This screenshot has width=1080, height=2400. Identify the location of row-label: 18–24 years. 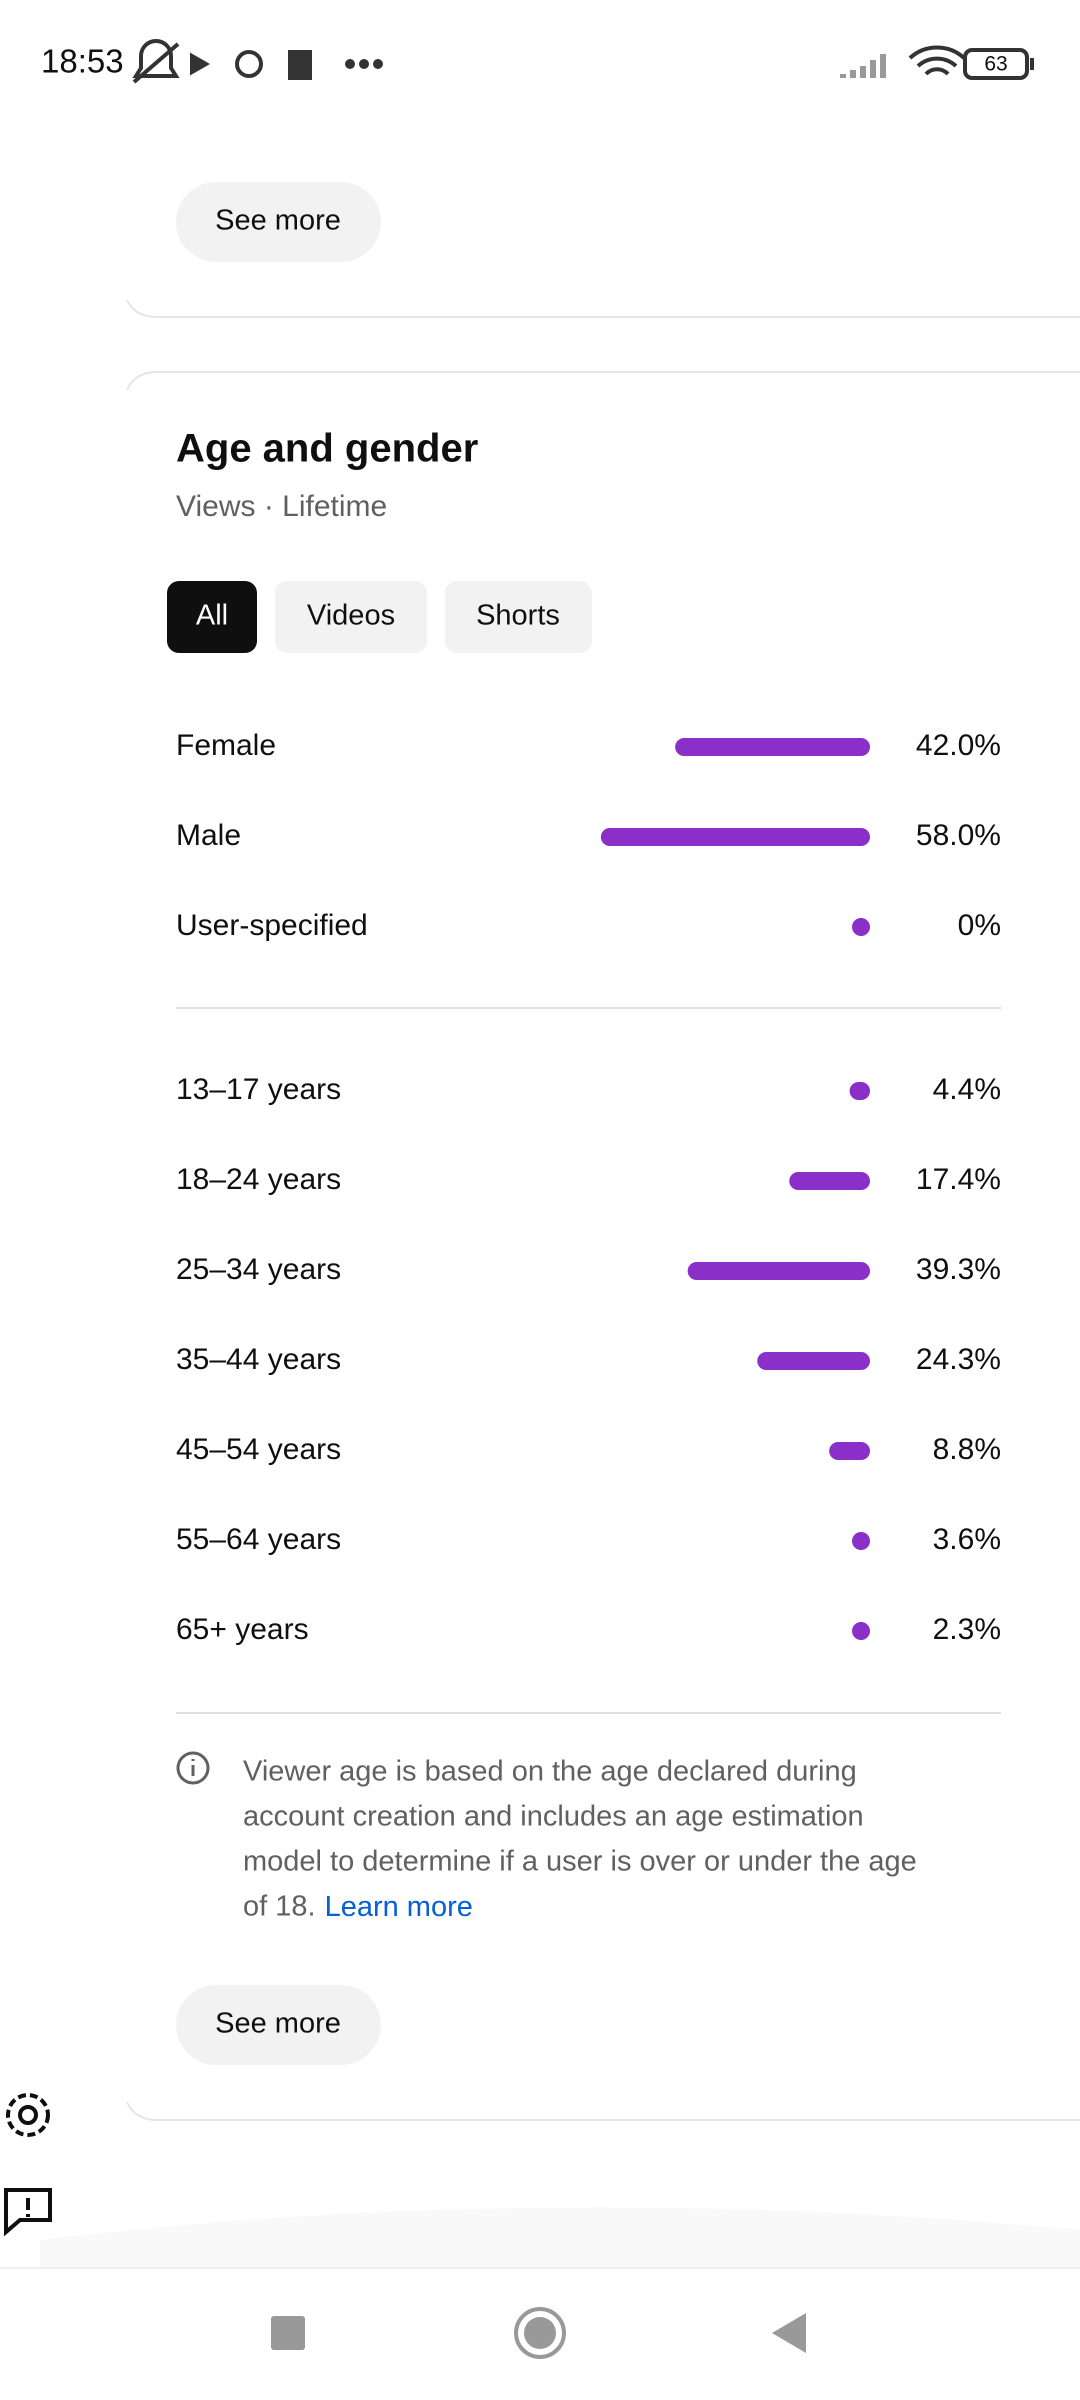
(258, 1179).